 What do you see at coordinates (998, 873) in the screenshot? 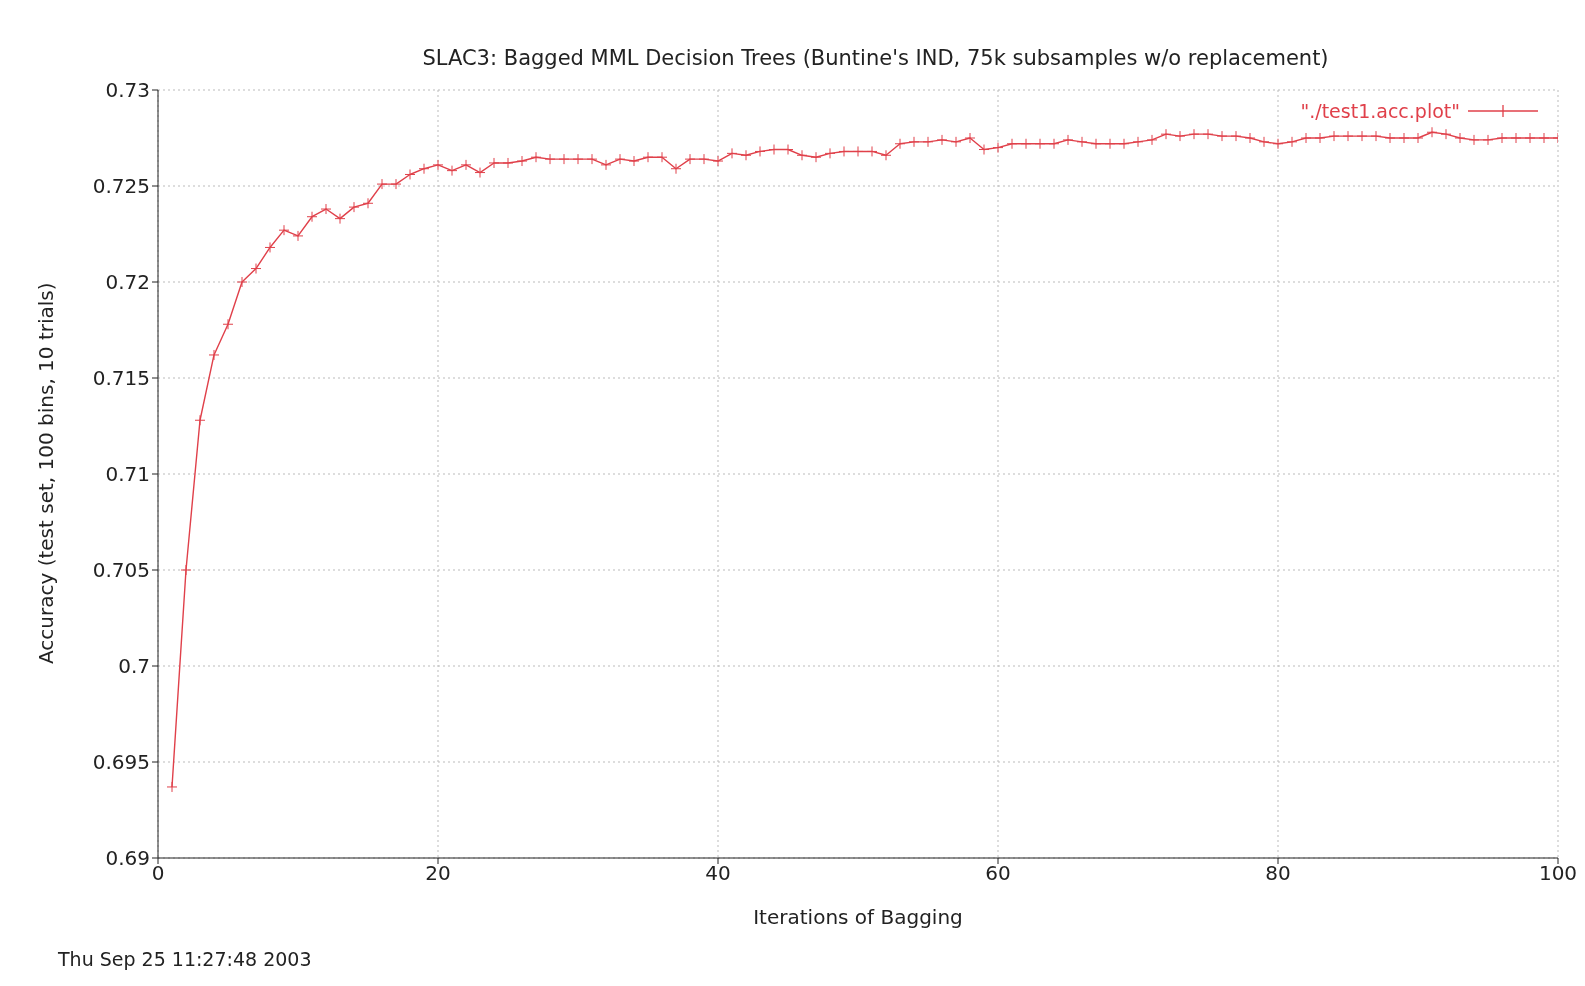
I see `x-tick-label: 60` at bounding box center [998, 873].